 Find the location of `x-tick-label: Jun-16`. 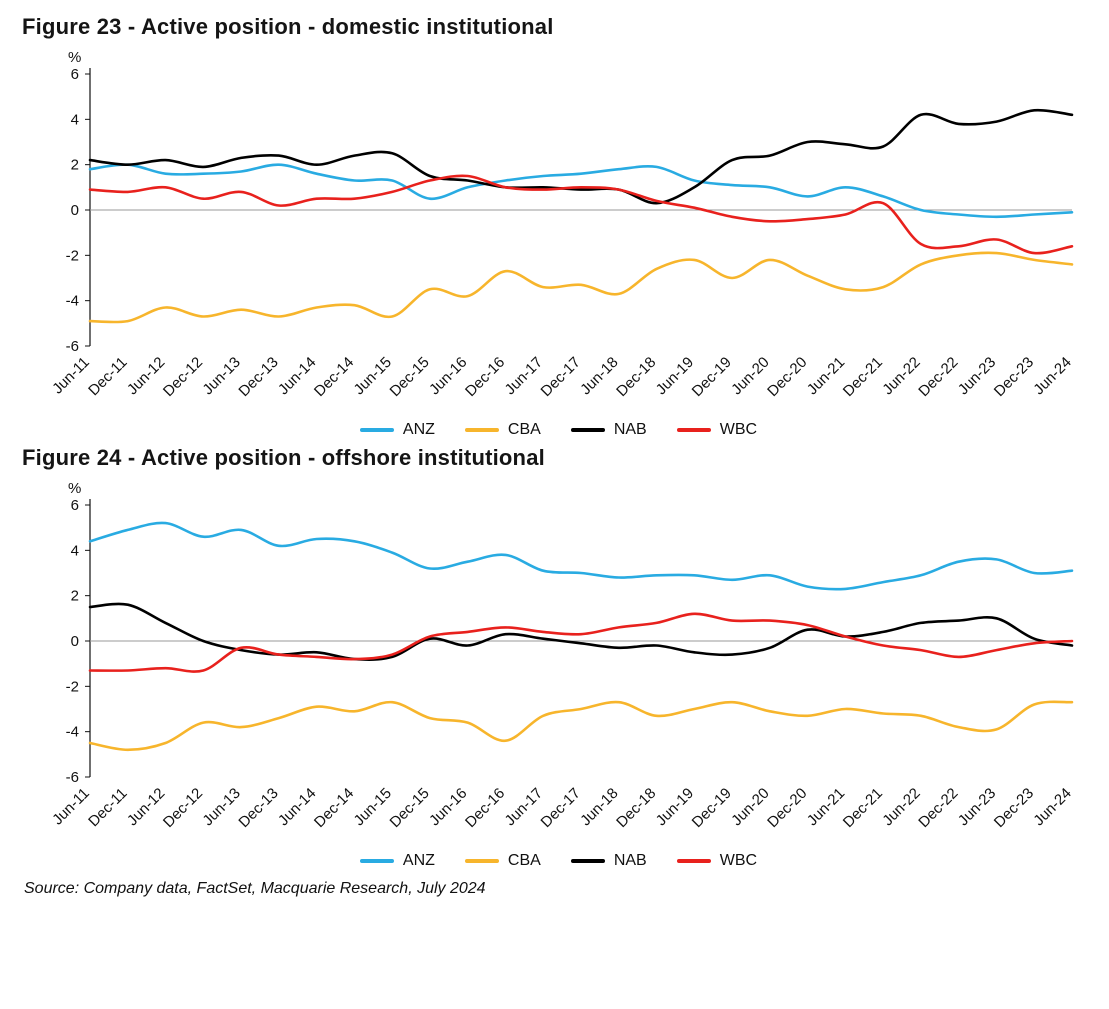

x-tick-label: Jun-16 is located at coordinates (448, 807).